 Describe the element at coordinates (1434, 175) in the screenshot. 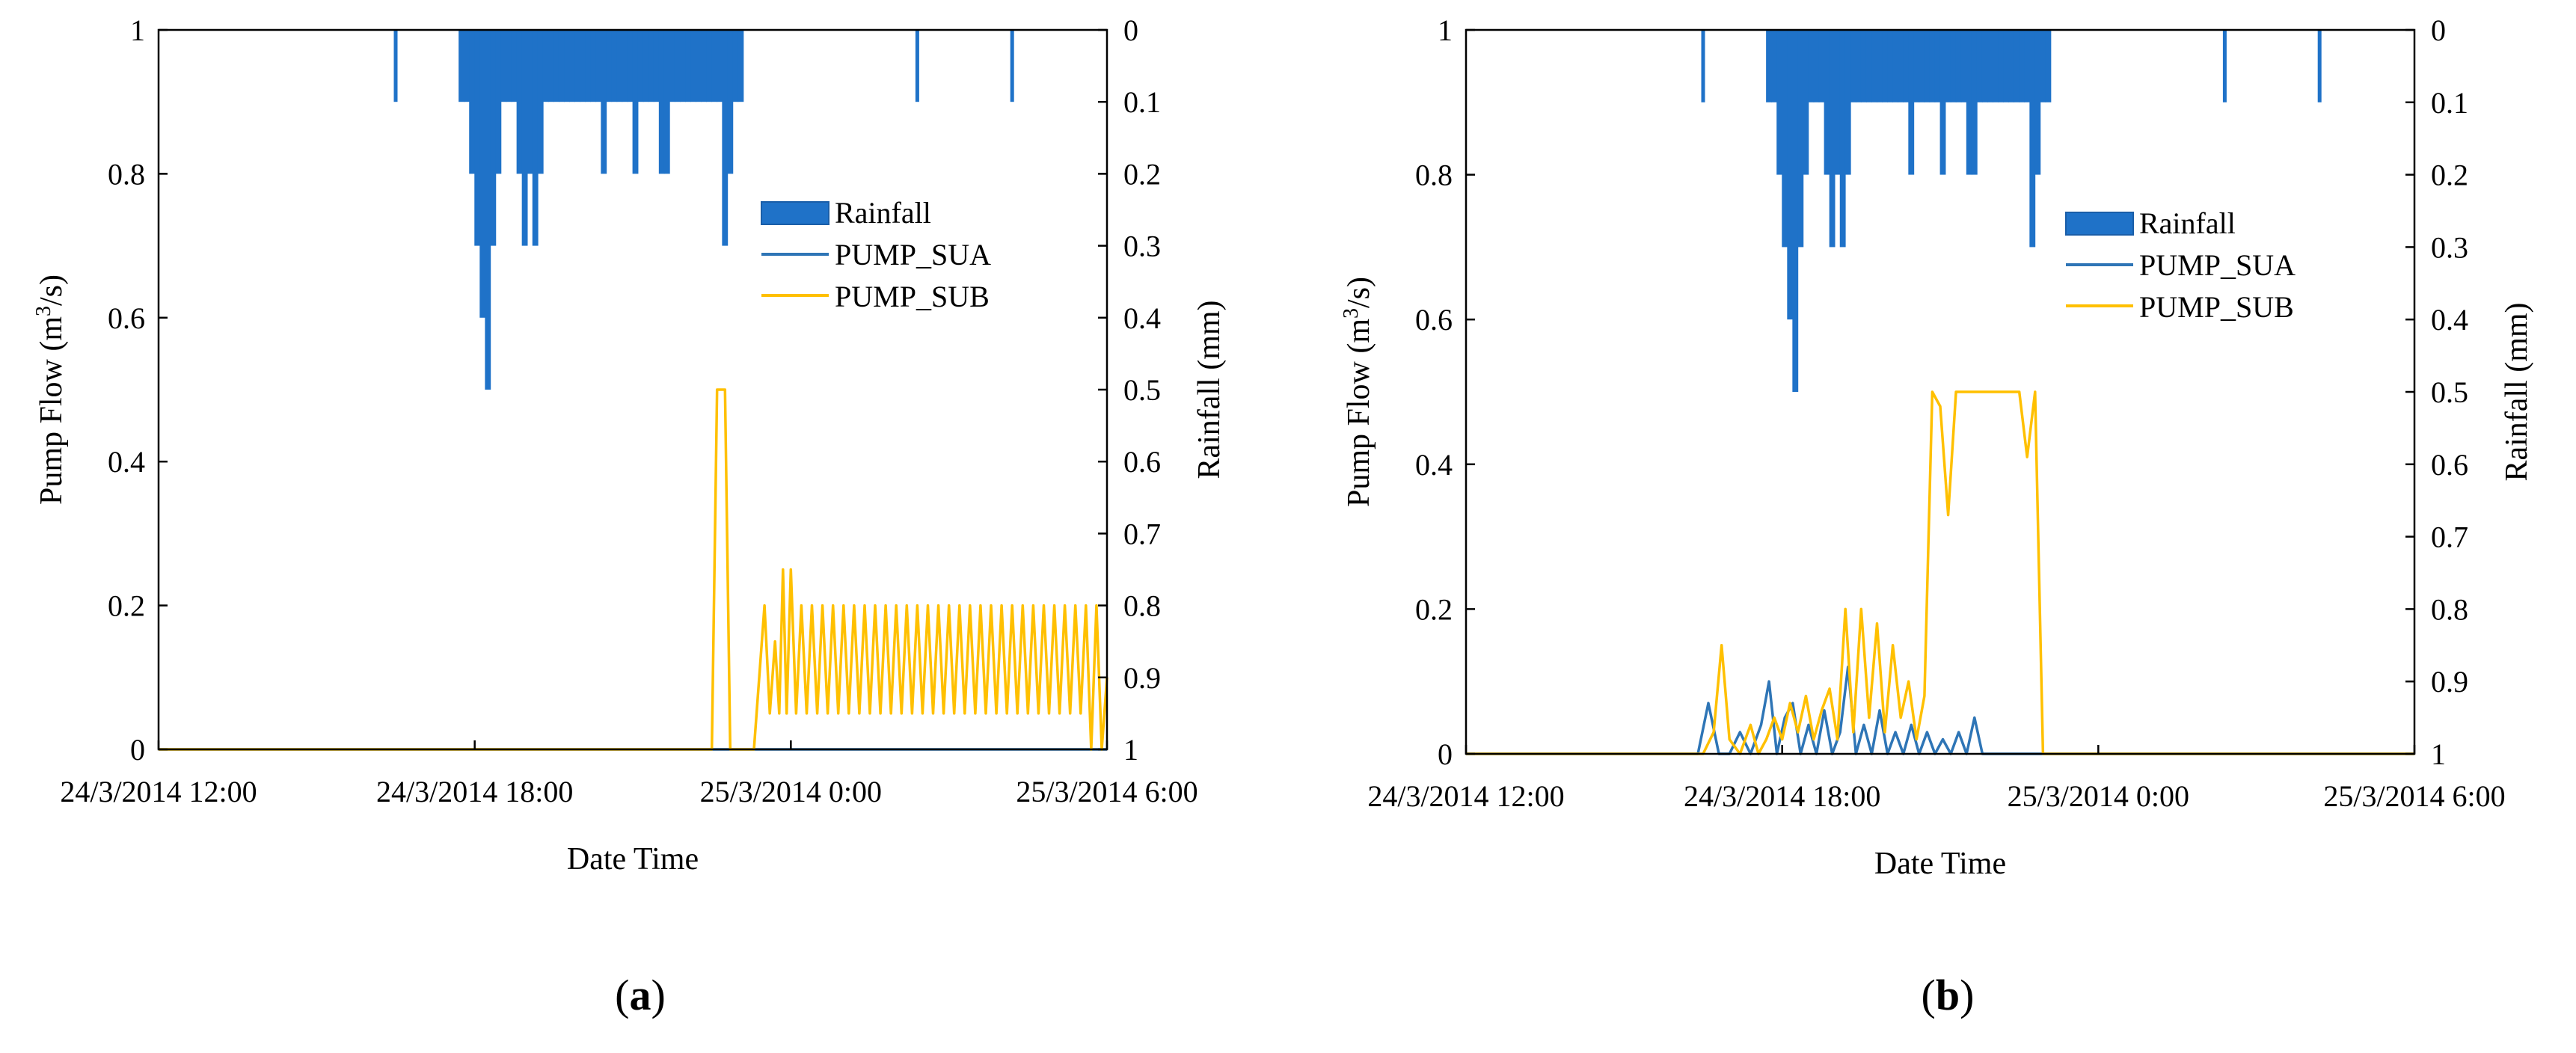

I see `y-tick-label: 0.8` at that location.